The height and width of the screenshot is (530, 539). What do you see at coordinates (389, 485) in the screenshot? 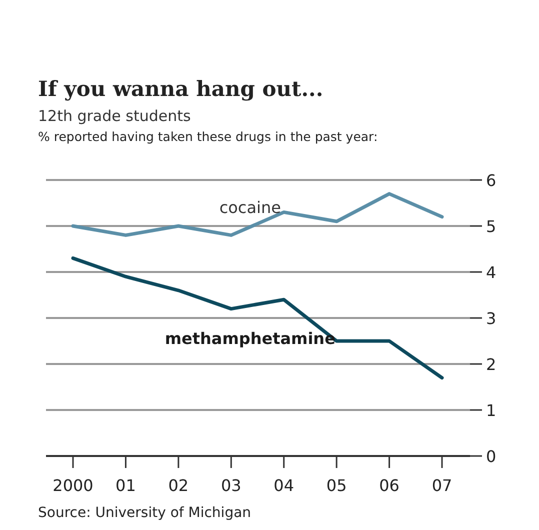
I see `x-tick-label: 06` at bounding box center [389, 485].